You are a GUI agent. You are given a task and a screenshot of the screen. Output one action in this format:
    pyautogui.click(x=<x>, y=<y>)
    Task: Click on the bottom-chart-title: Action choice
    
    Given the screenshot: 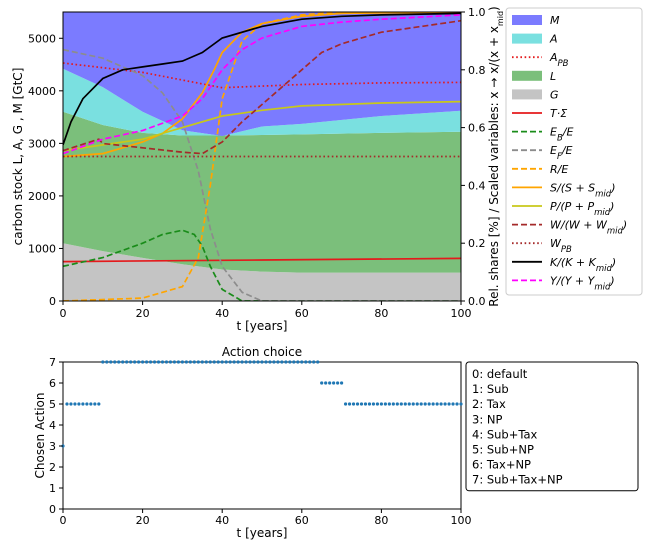 What is the action you would take?
    pyautogui.click(x=262, y=352)
    